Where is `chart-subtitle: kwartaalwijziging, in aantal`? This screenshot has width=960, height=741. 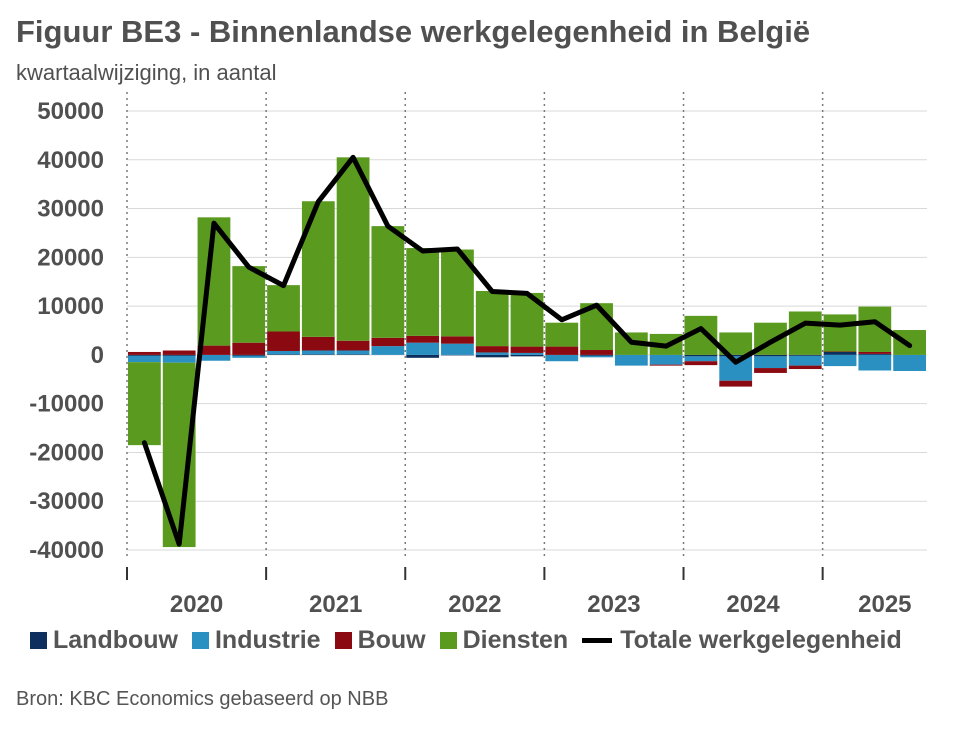
chart-subtitle: kwartaalwijziging, in aantal is located at coordinates (146, 72).